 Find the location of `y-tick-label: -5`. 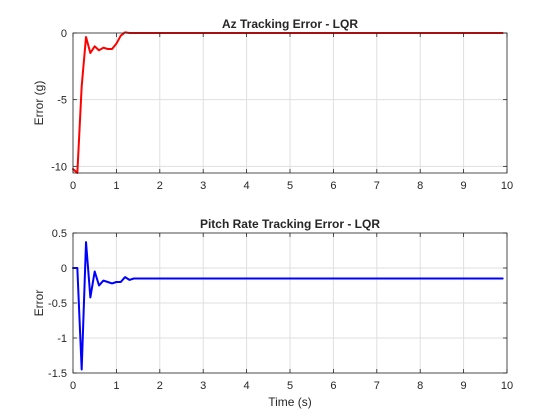

y-tick-label: -5 is located at coordinates (62, 101).